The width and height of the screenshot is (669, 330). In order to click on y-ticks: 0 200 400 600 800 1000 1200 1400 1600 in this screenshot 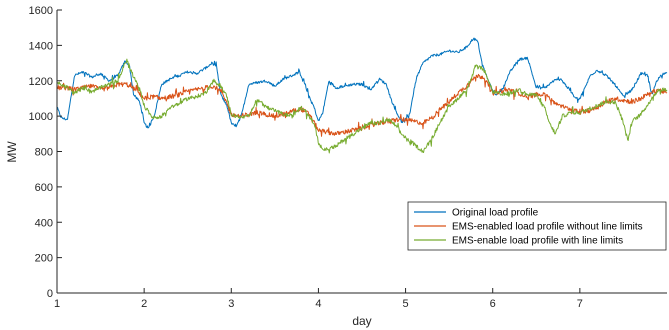, I will do `click(45, 152)`.